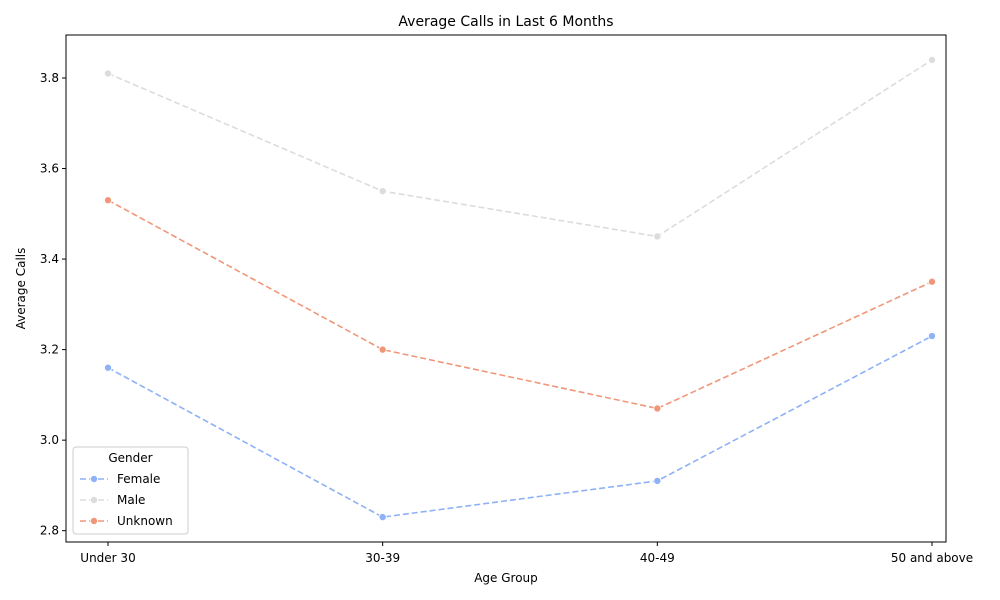  I want to click on legend-label-unknown: Unknown, so click(145, 521).